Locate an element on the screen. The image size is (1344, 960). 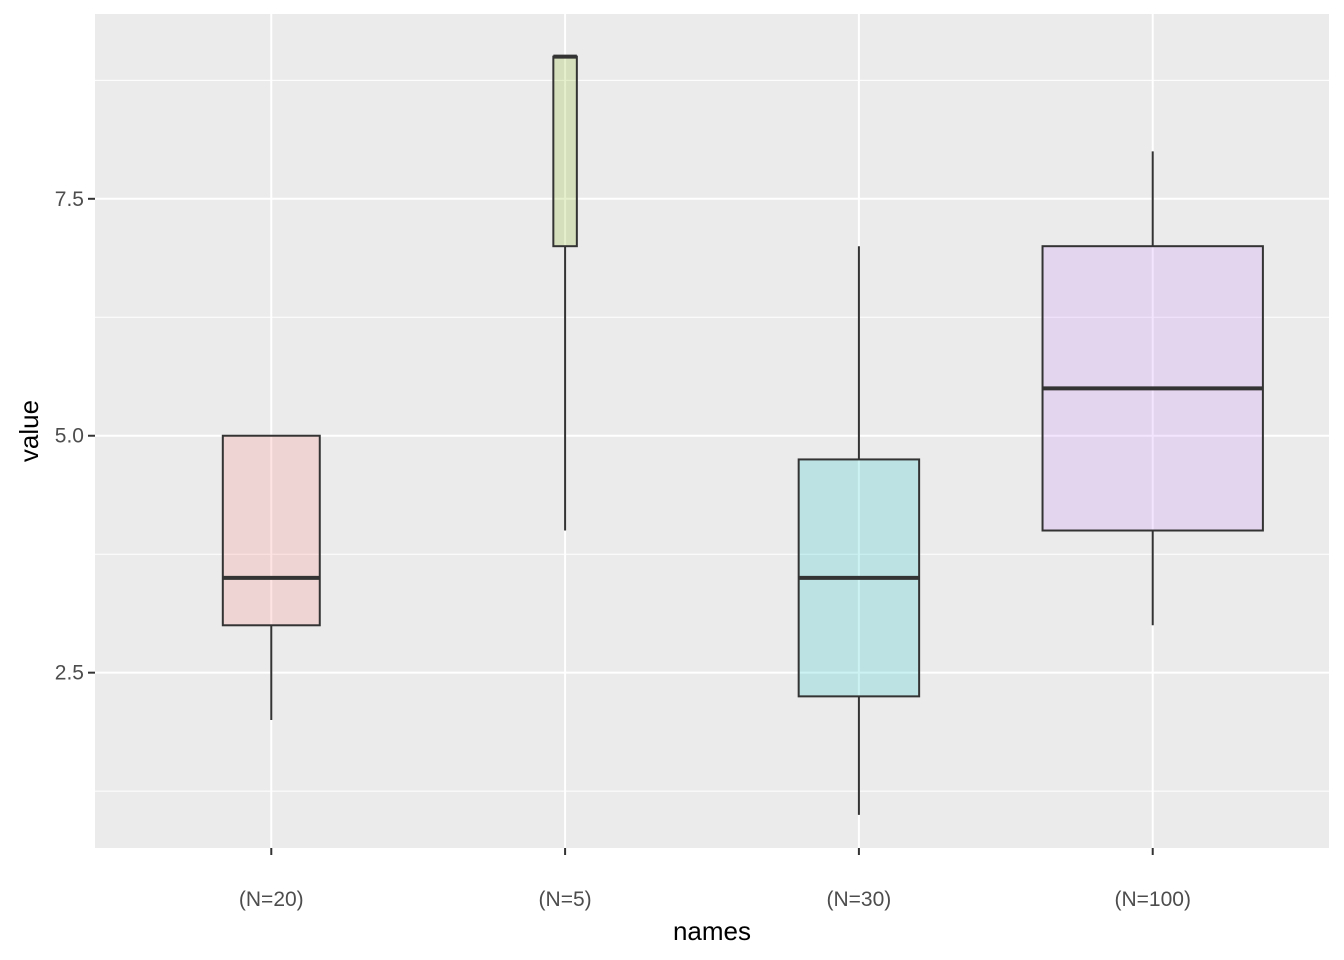
y-axis: 2.5 5.0 7.5 is located at coordinates (75, 436).